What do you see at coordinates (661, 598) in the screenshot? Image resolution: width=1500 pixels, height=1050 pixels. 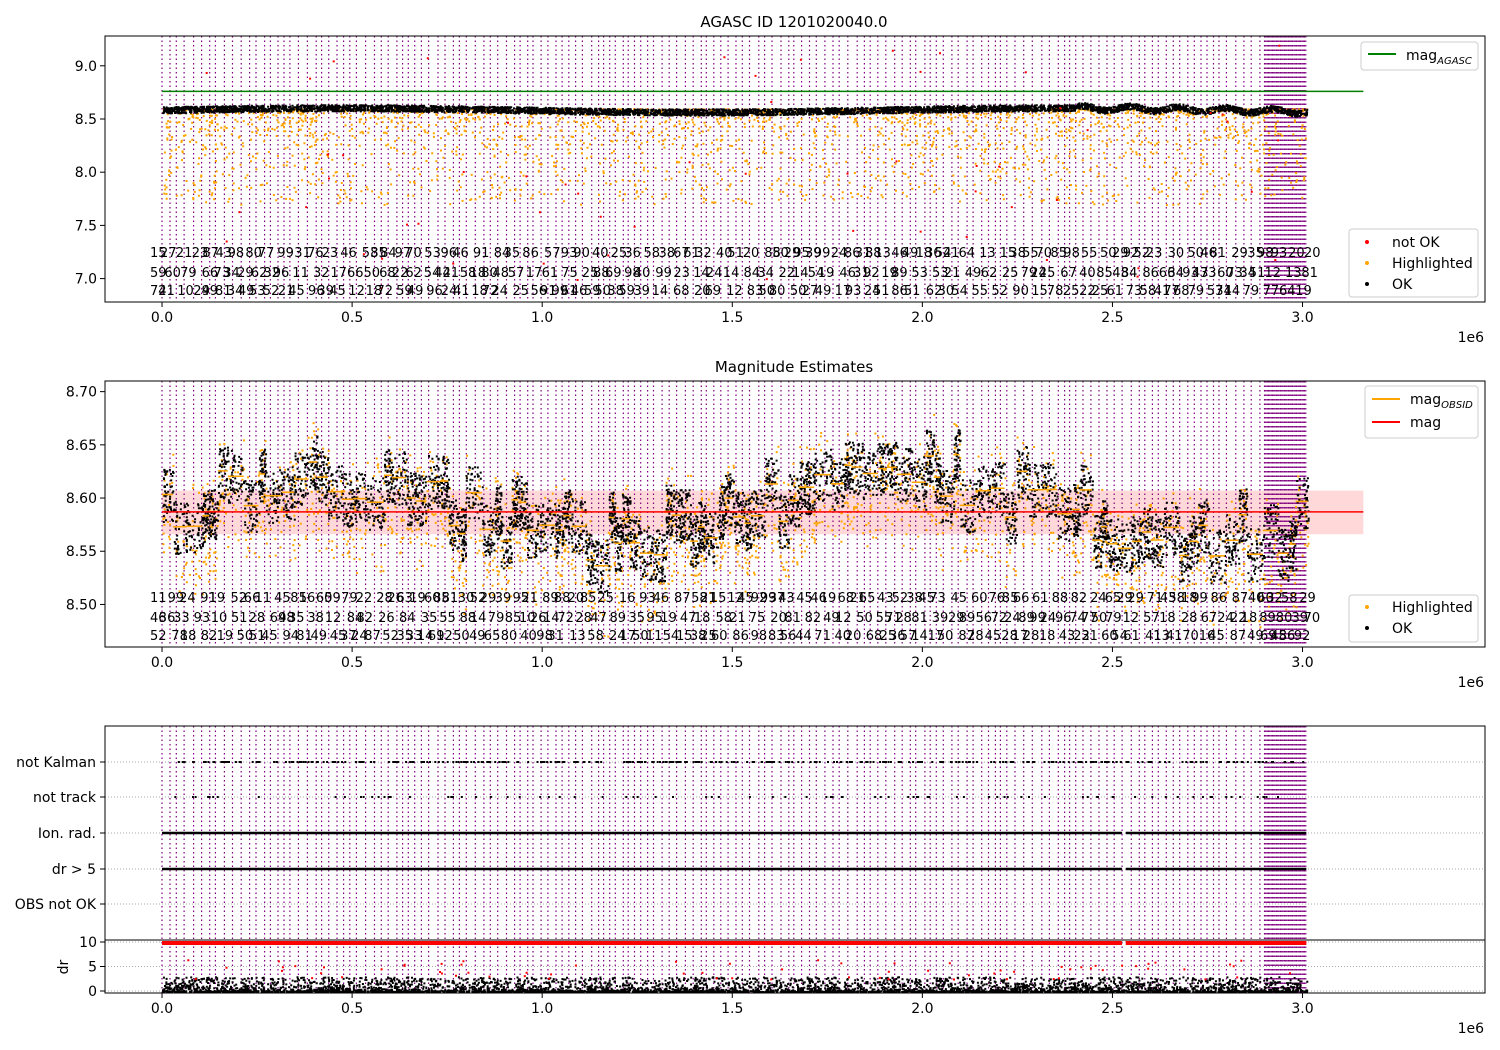 I see `middle-obsid-0-35: 46` at bounding box center [661, 598].